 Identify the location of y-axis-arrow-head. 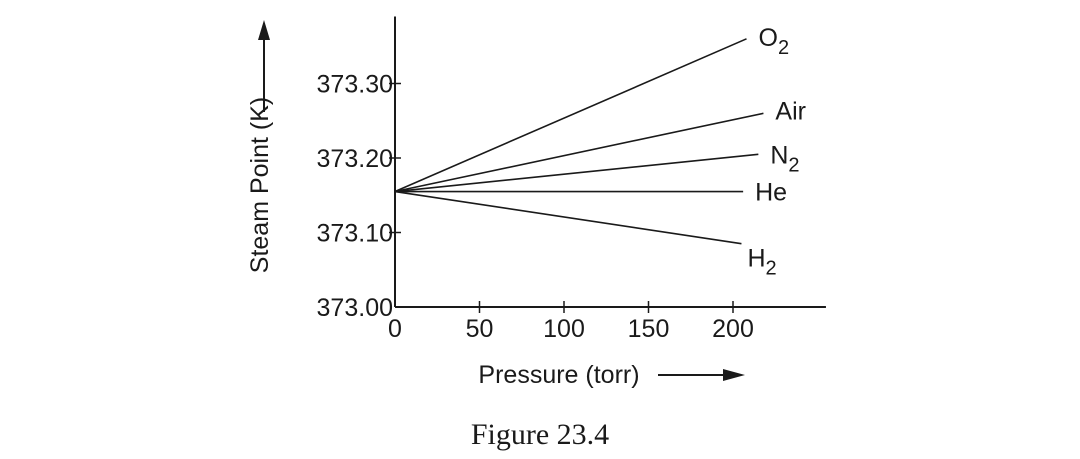
(264, 30).